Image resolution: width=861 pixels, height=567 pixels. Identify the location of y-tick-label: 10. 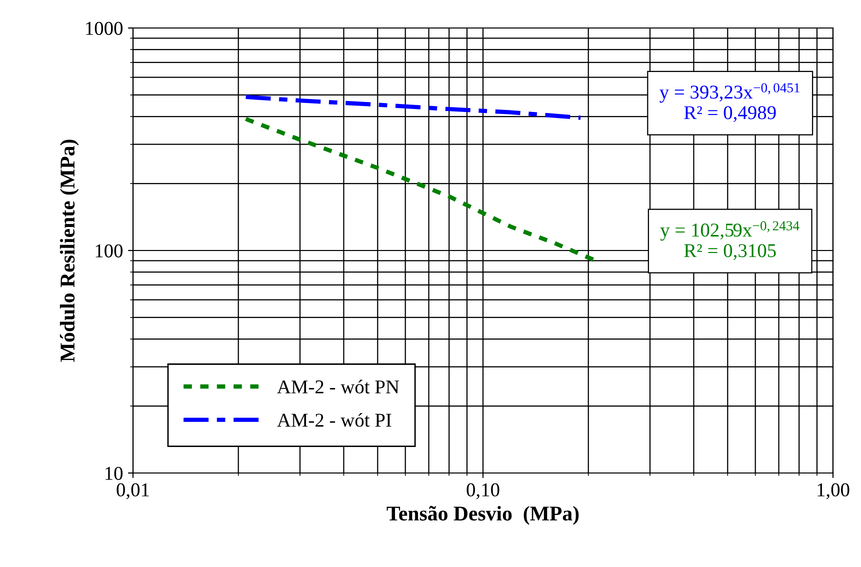
(114, 473).